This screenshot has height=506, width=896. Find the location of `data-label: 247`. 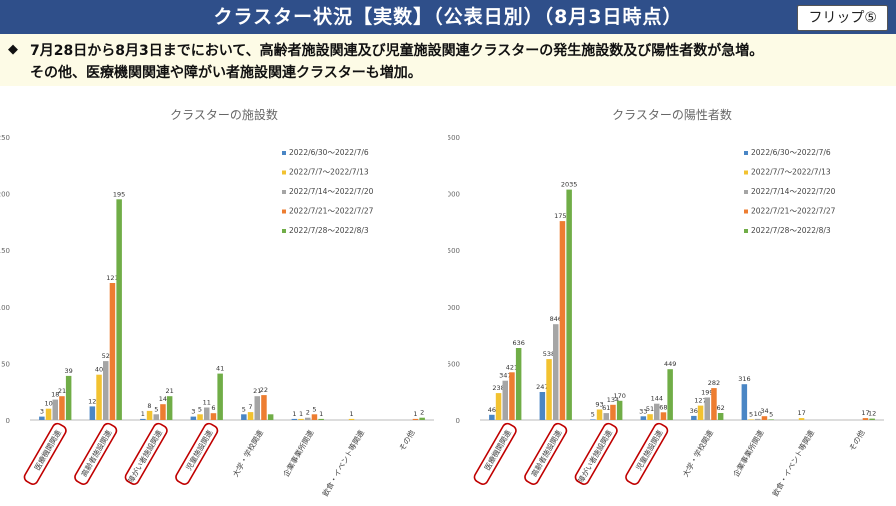

data-label: 247 is located at coordinates (542, 387).